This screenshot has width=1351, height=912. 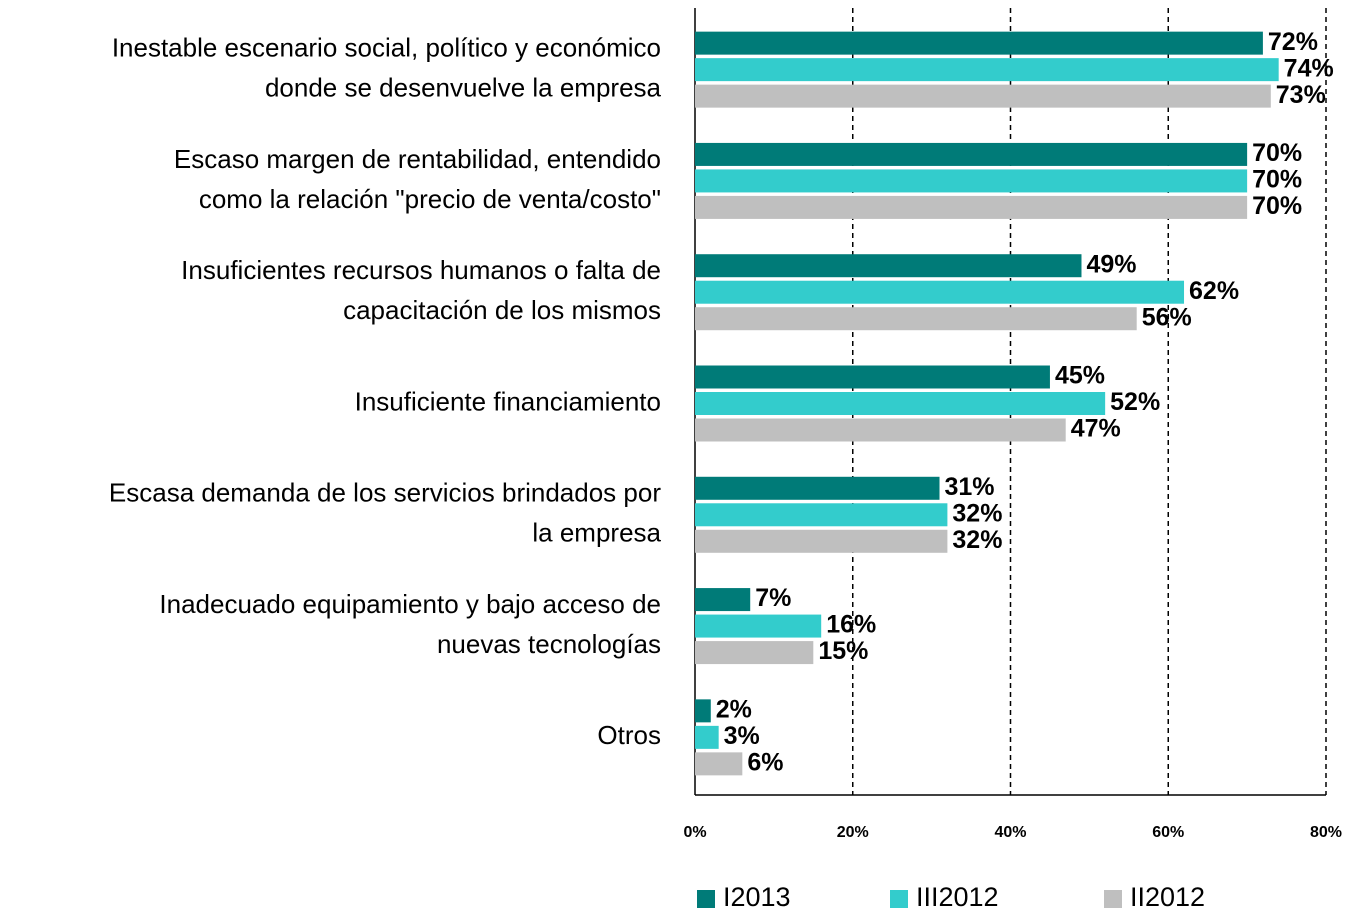 I want to click on category-label: Inadecuado equipamiento y bajo acceso de, so click(x=410, y=604).